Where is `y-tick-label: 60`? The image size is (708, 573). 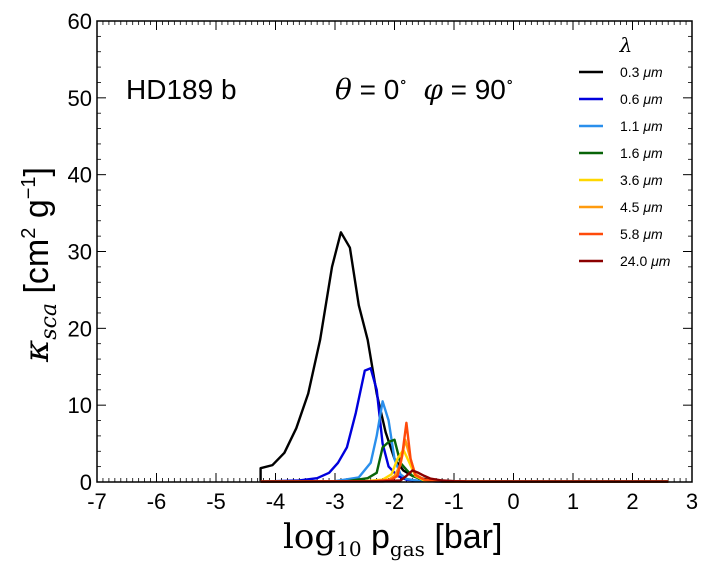 y-tick-label: 60 is located at coordinates (80, 21).